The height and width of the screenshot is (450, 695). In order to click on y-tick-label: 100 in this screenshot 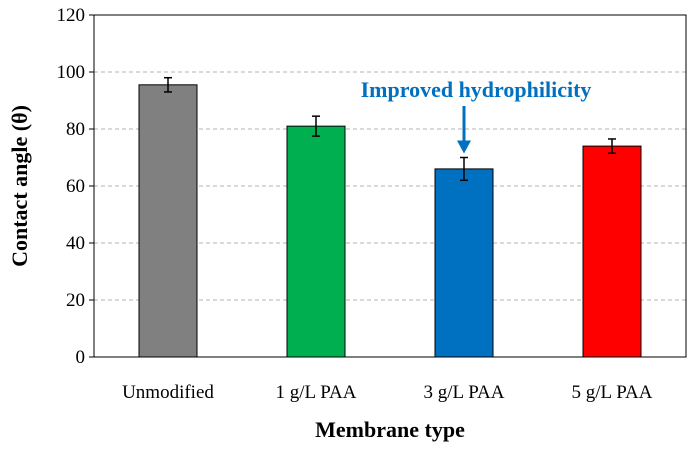, I will do `click(71, 72)`.